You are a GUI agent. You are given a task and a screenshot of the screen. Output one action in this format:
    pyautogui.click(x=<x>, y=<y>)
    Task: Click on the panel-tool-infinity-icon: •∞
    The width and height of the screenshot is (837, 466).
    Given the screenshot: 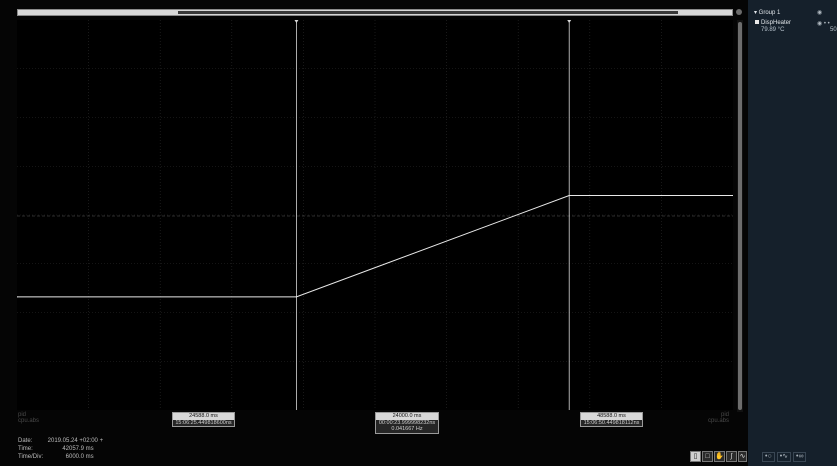 What is the action you would take?
    pyautogui.click(x=800, y=457)
    